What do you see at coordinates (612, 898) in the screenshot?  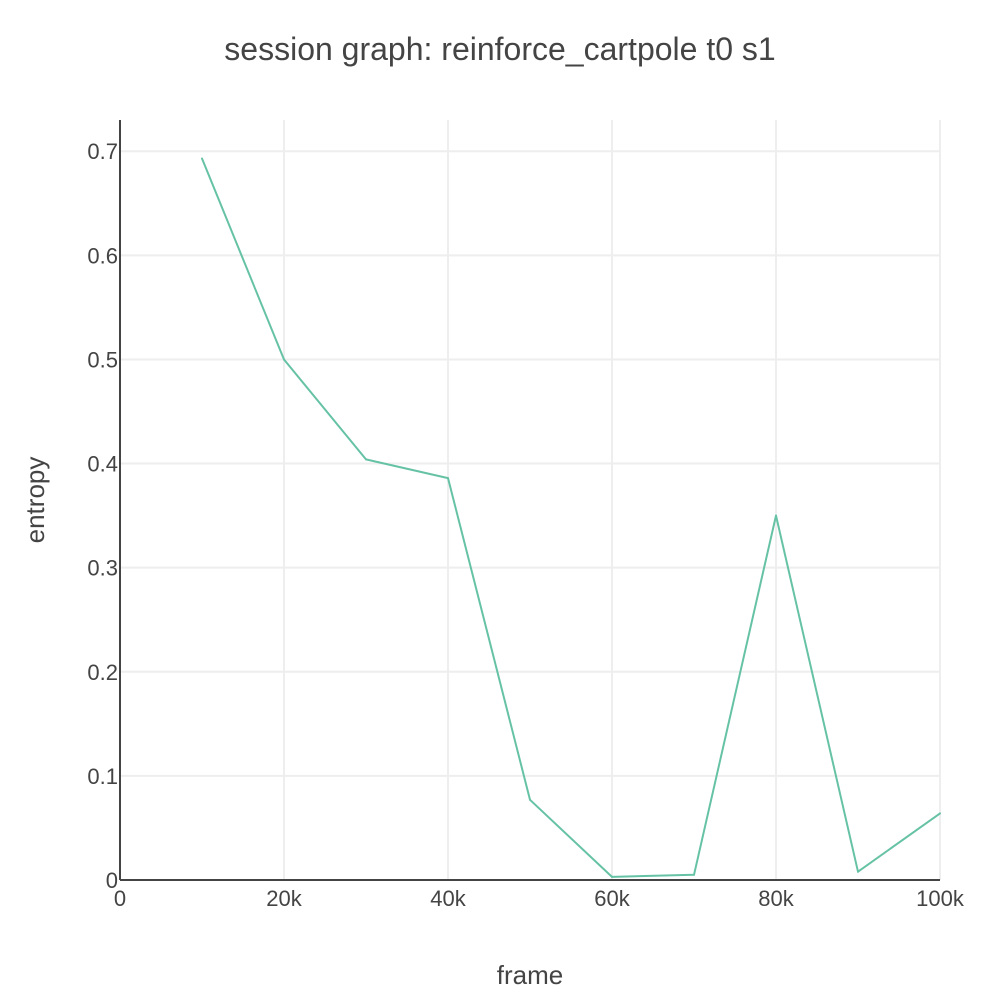 I see `x-tick-label: 60k` at bounding box center [612, 898].